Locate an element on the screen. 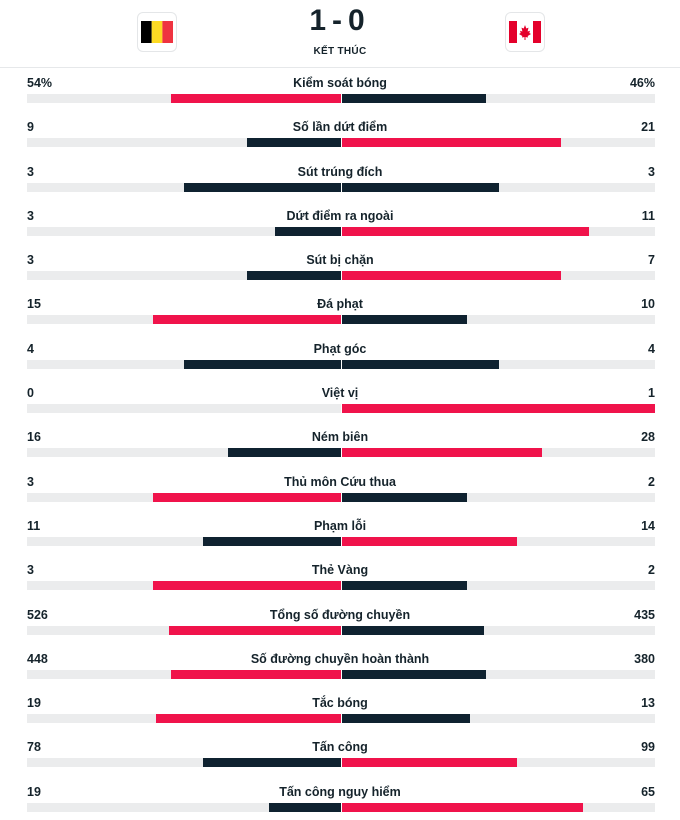  stat-label: Sút trúng đích is located at coordinates (340, 171).